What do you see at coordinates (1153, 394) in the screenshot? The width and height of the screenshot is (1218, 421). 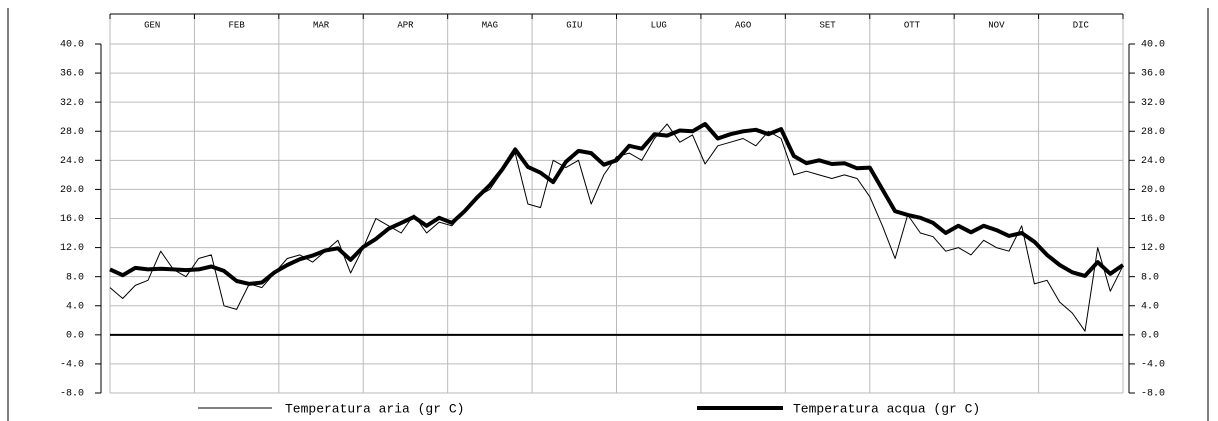 I see `y2-tick-label: -8.0` at bounding box center [1153, 394].